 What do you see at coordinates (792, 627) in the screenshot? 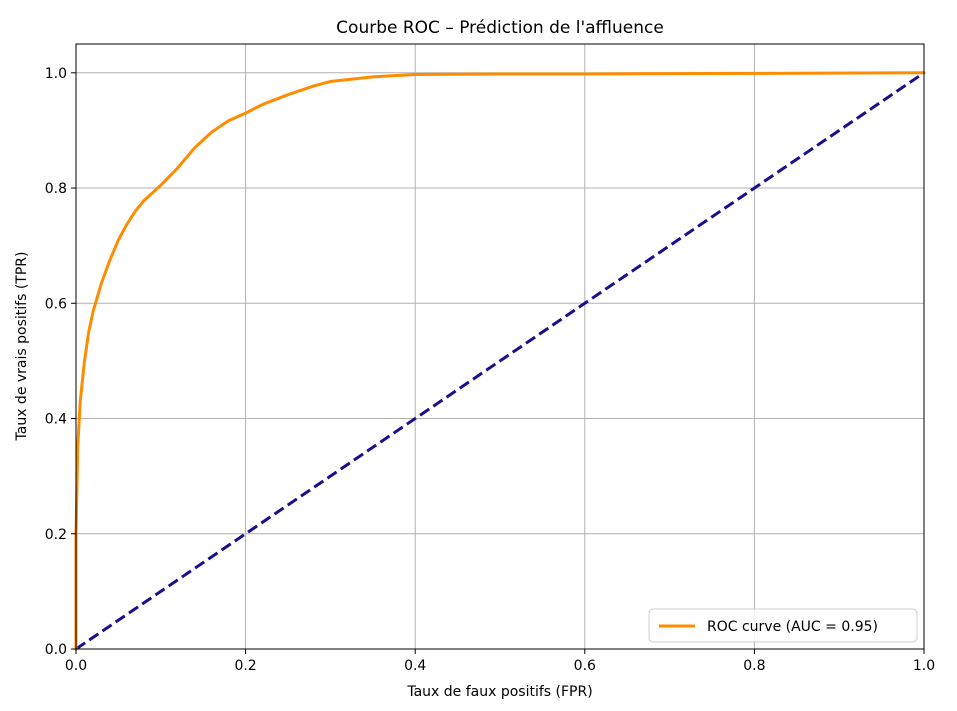
I see `legend-label: ROC curve (AUC = 0.95)` at bounding box center [792, 627].